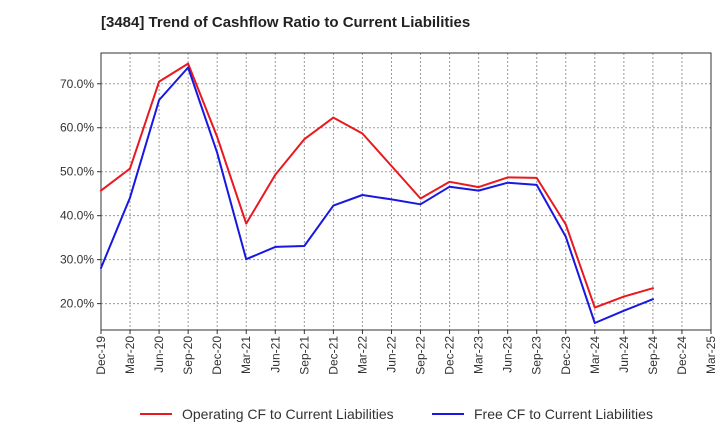  Describe the element at coordinates (537, 355) in the screenshot. I see `x-tick-label: Sep-23` at that location.